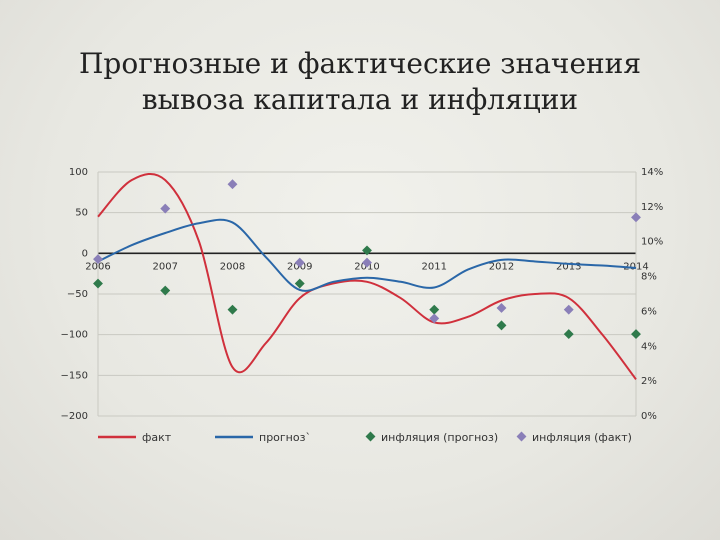 The image size is (720, 540). I want to click on x-tick-label: 2008, so click(232, 266).